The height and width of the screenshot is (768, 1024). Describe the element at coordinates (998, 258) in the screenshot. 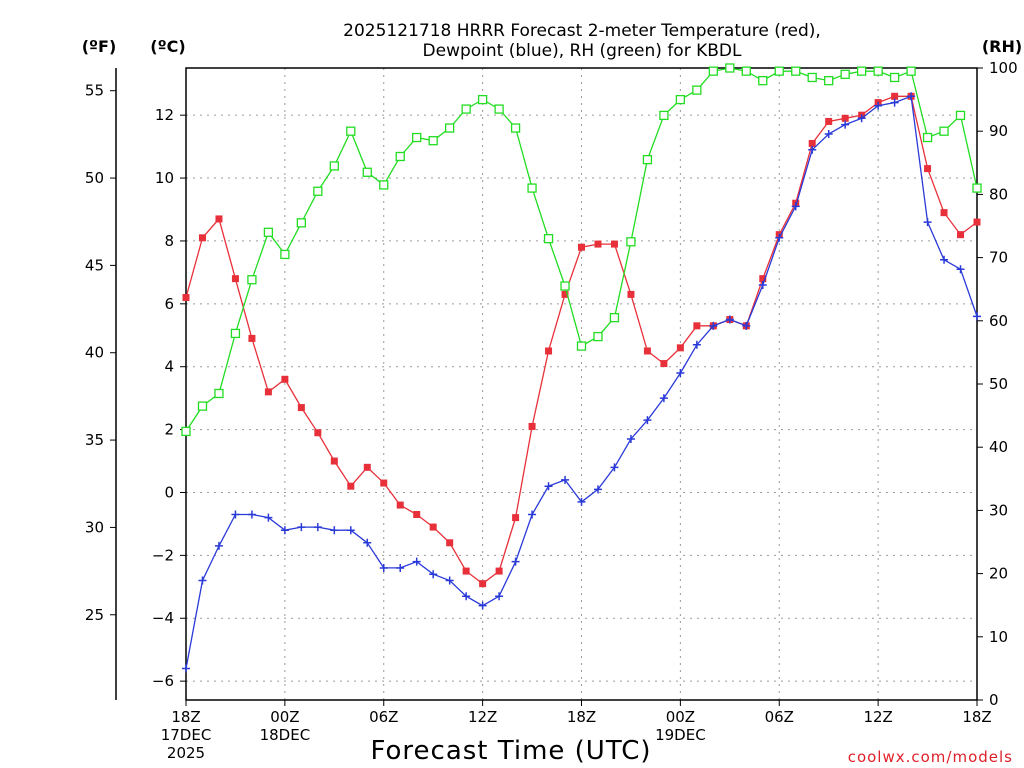

I see `rh-tick-label: 70` at that location.